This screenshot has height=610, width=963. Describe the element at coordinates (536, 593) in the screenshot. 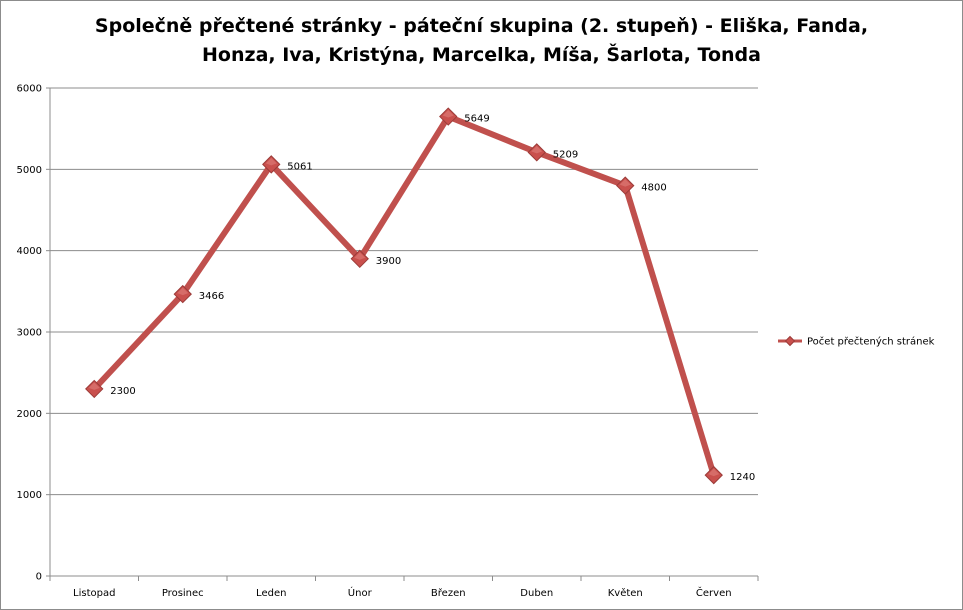

I see `x-tick-label: Duben` at that location.